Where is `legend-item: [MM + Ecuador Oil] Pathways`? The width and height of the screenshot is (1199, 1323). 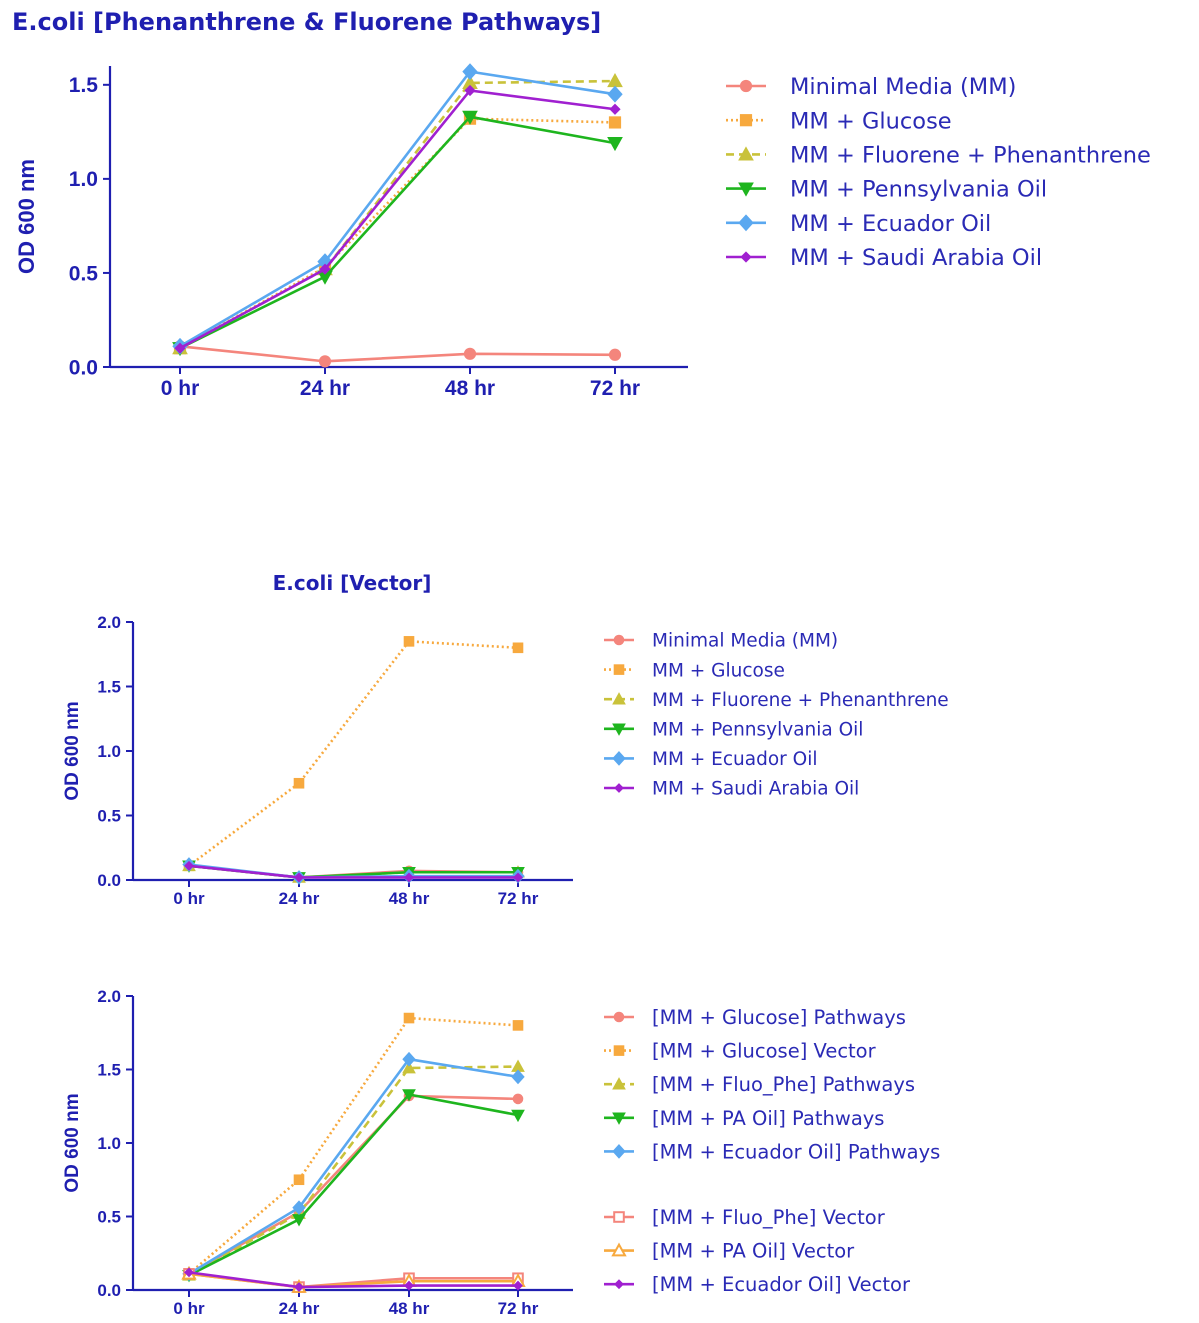
legend-item: [MM + Ecuador Oil] Pathways is located at coordinates (772, 1151).